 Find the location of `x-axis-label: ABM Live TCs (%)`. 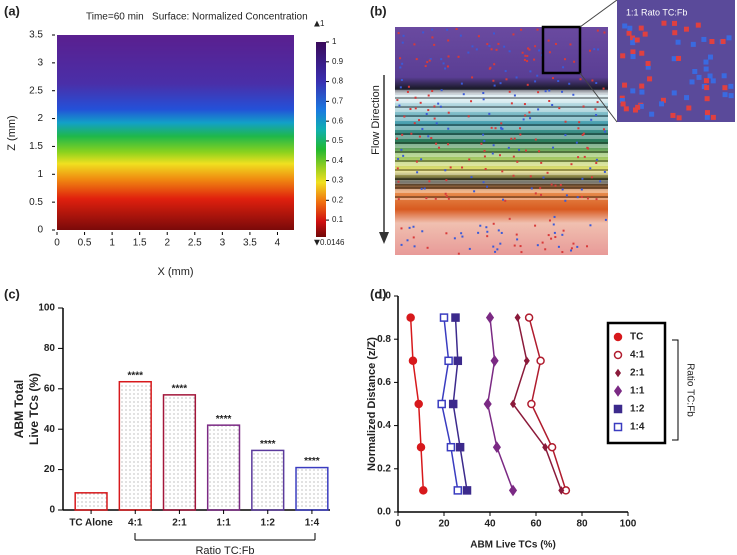

x-axis-label: ABM Live TCs (%) is located at coordinates (513, 545).